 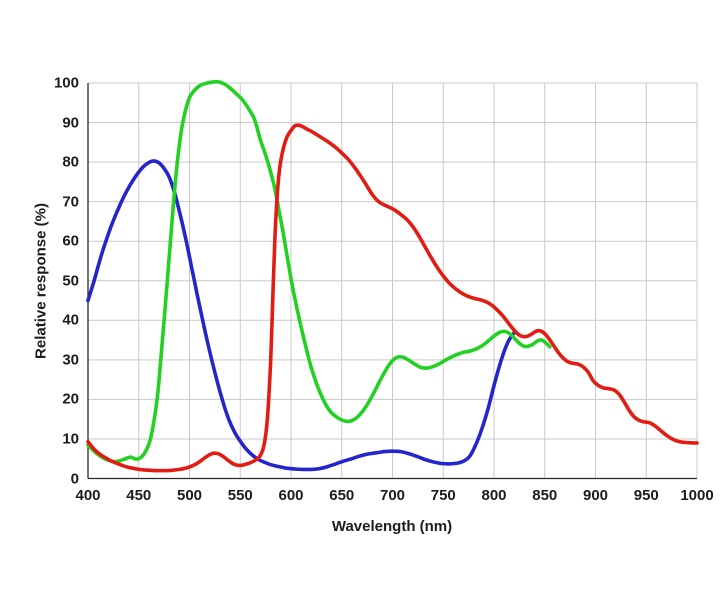 What do you see at coordinates (70, 360) in the screenshot?
I see `y-tick-label-30: 30` at bounding box center [70, 360].